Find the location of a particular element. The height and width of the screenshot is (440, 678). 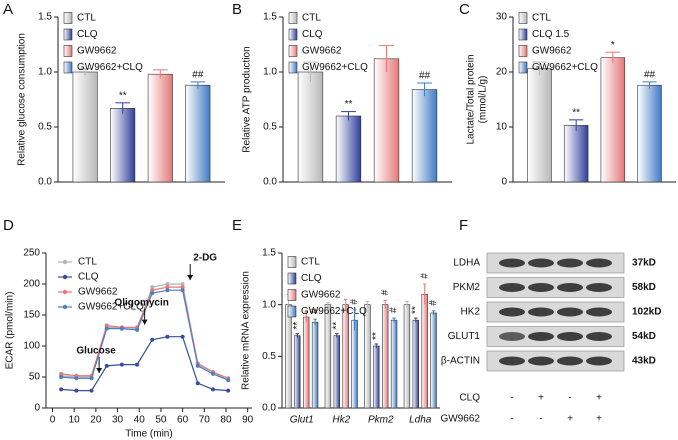

x-tick-label: Glut1 is located at coordinates (302, 420).